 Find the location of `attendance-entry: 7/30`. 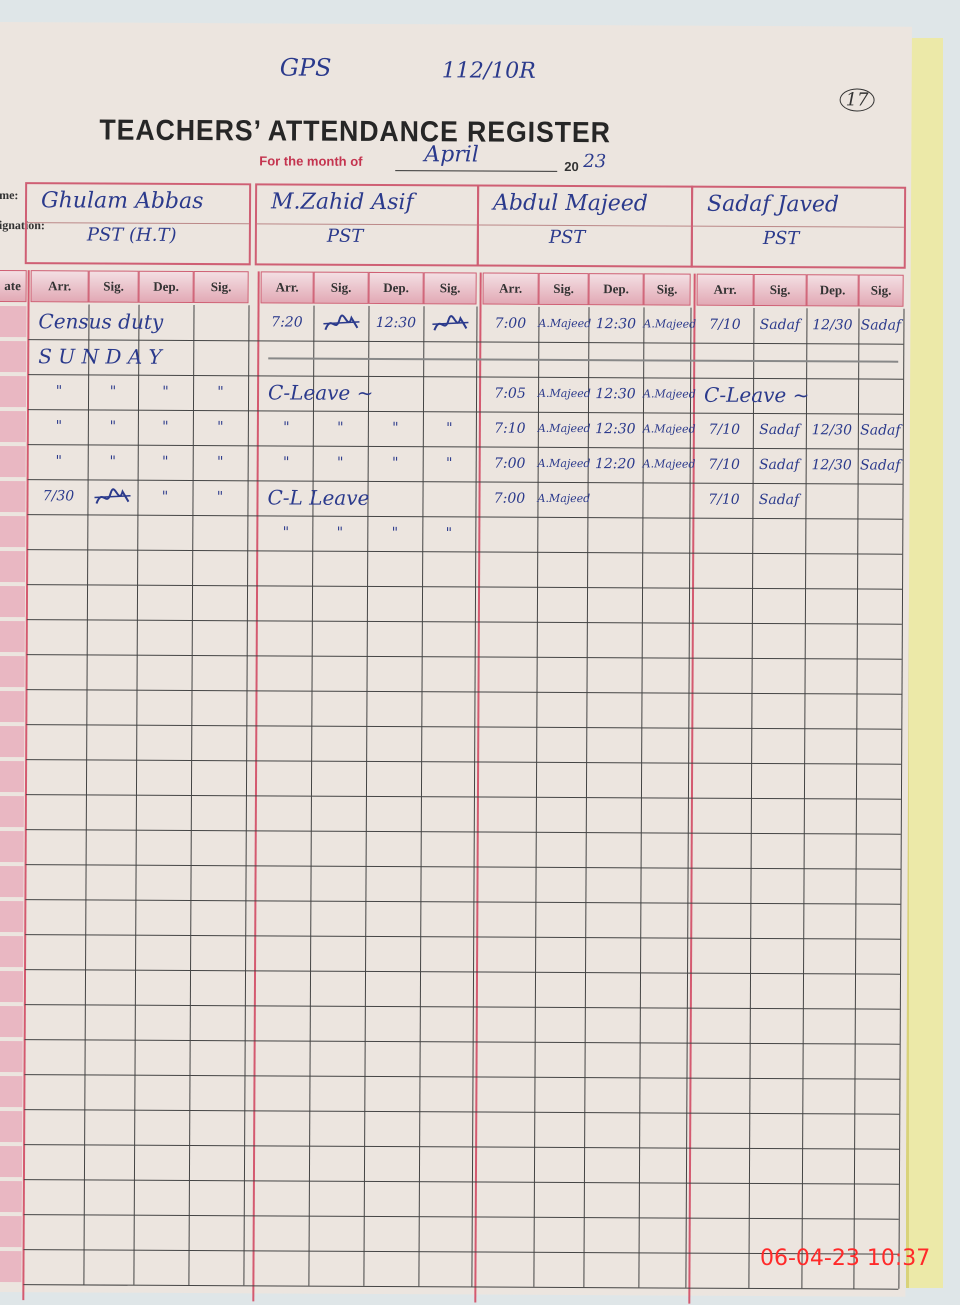

attendance-entry: 7/30 is located at coordinates (58, 496).